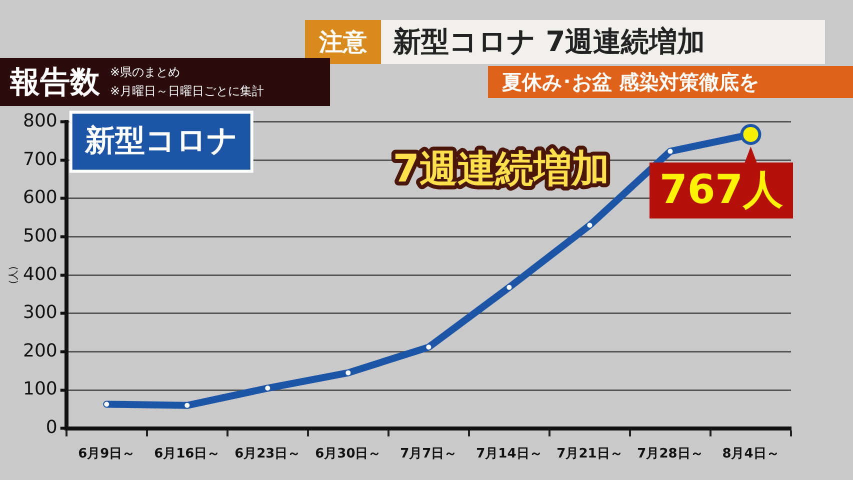 The width and height of the screenshot is (853, 480). I want to click on annotation: 7週連続増加, so click(501, 168).